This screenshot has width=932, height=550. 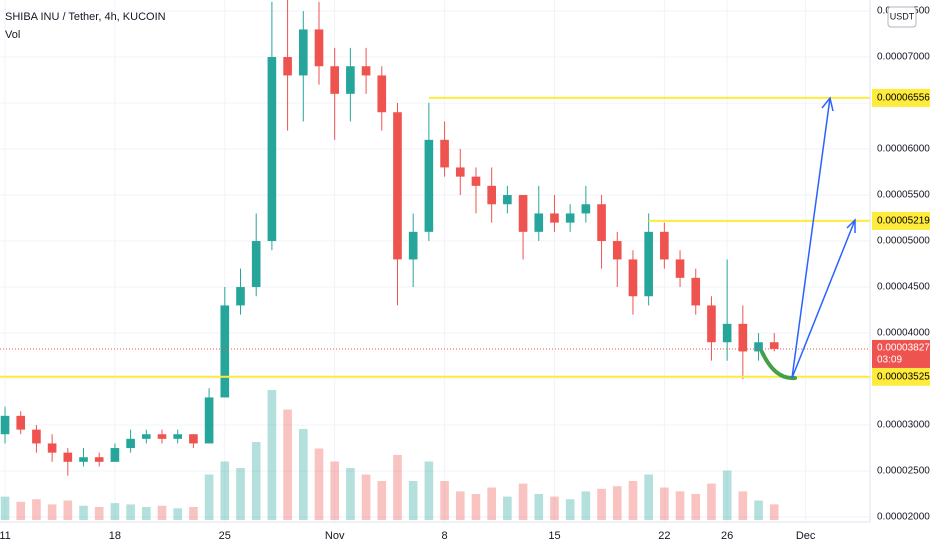 I want to click on x-tick-label: 15, so click(x=554, y=536).